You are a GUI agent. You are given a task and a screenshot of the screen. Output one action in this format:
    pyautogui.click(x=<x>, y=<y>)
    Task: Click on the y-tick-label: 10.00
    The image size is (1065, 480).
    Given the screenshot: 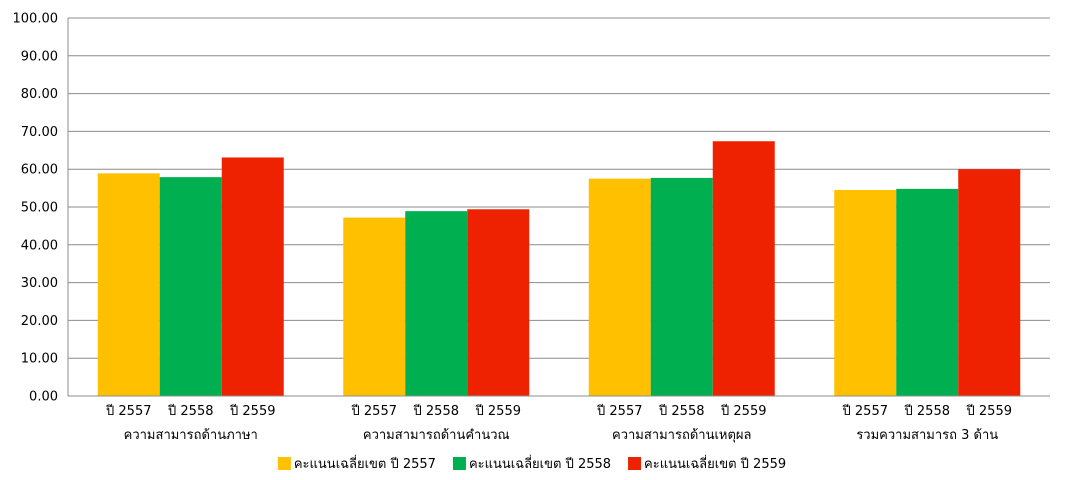 What is the action you would take?
    pyautogui.click(x=39, y=359)
    